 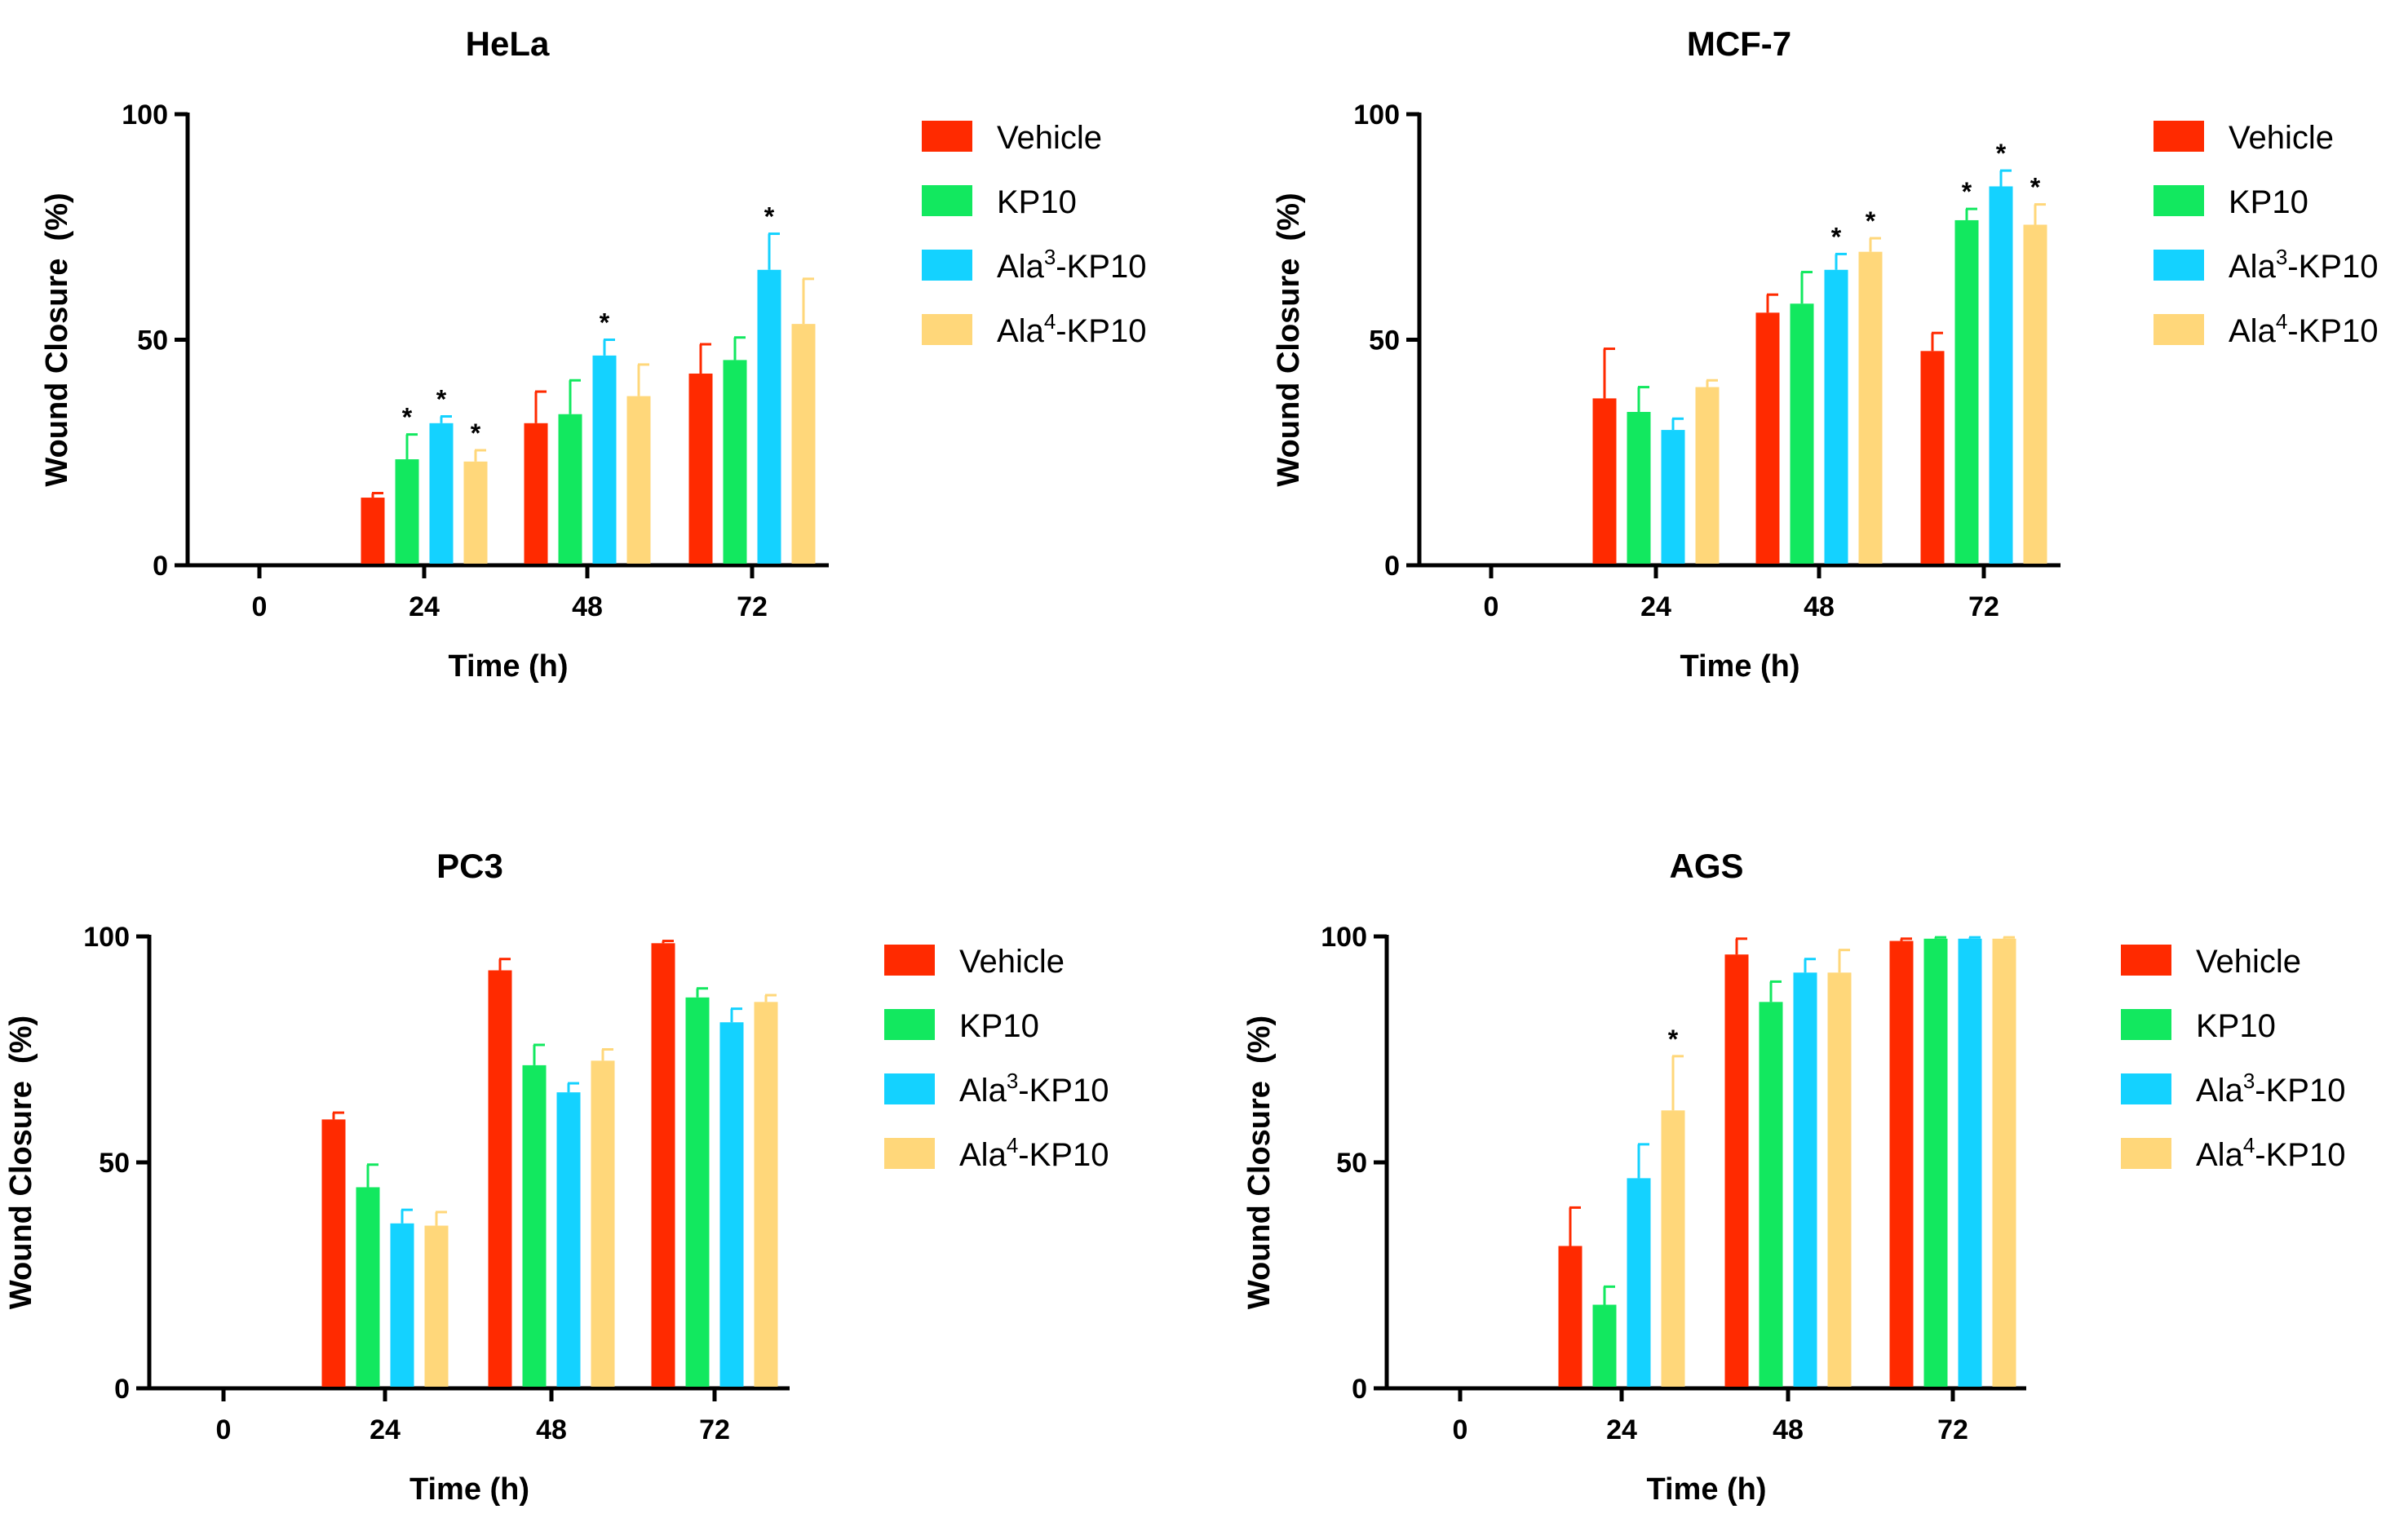 I want to click on chart-title: AGS, so click(x=1706, y=866).